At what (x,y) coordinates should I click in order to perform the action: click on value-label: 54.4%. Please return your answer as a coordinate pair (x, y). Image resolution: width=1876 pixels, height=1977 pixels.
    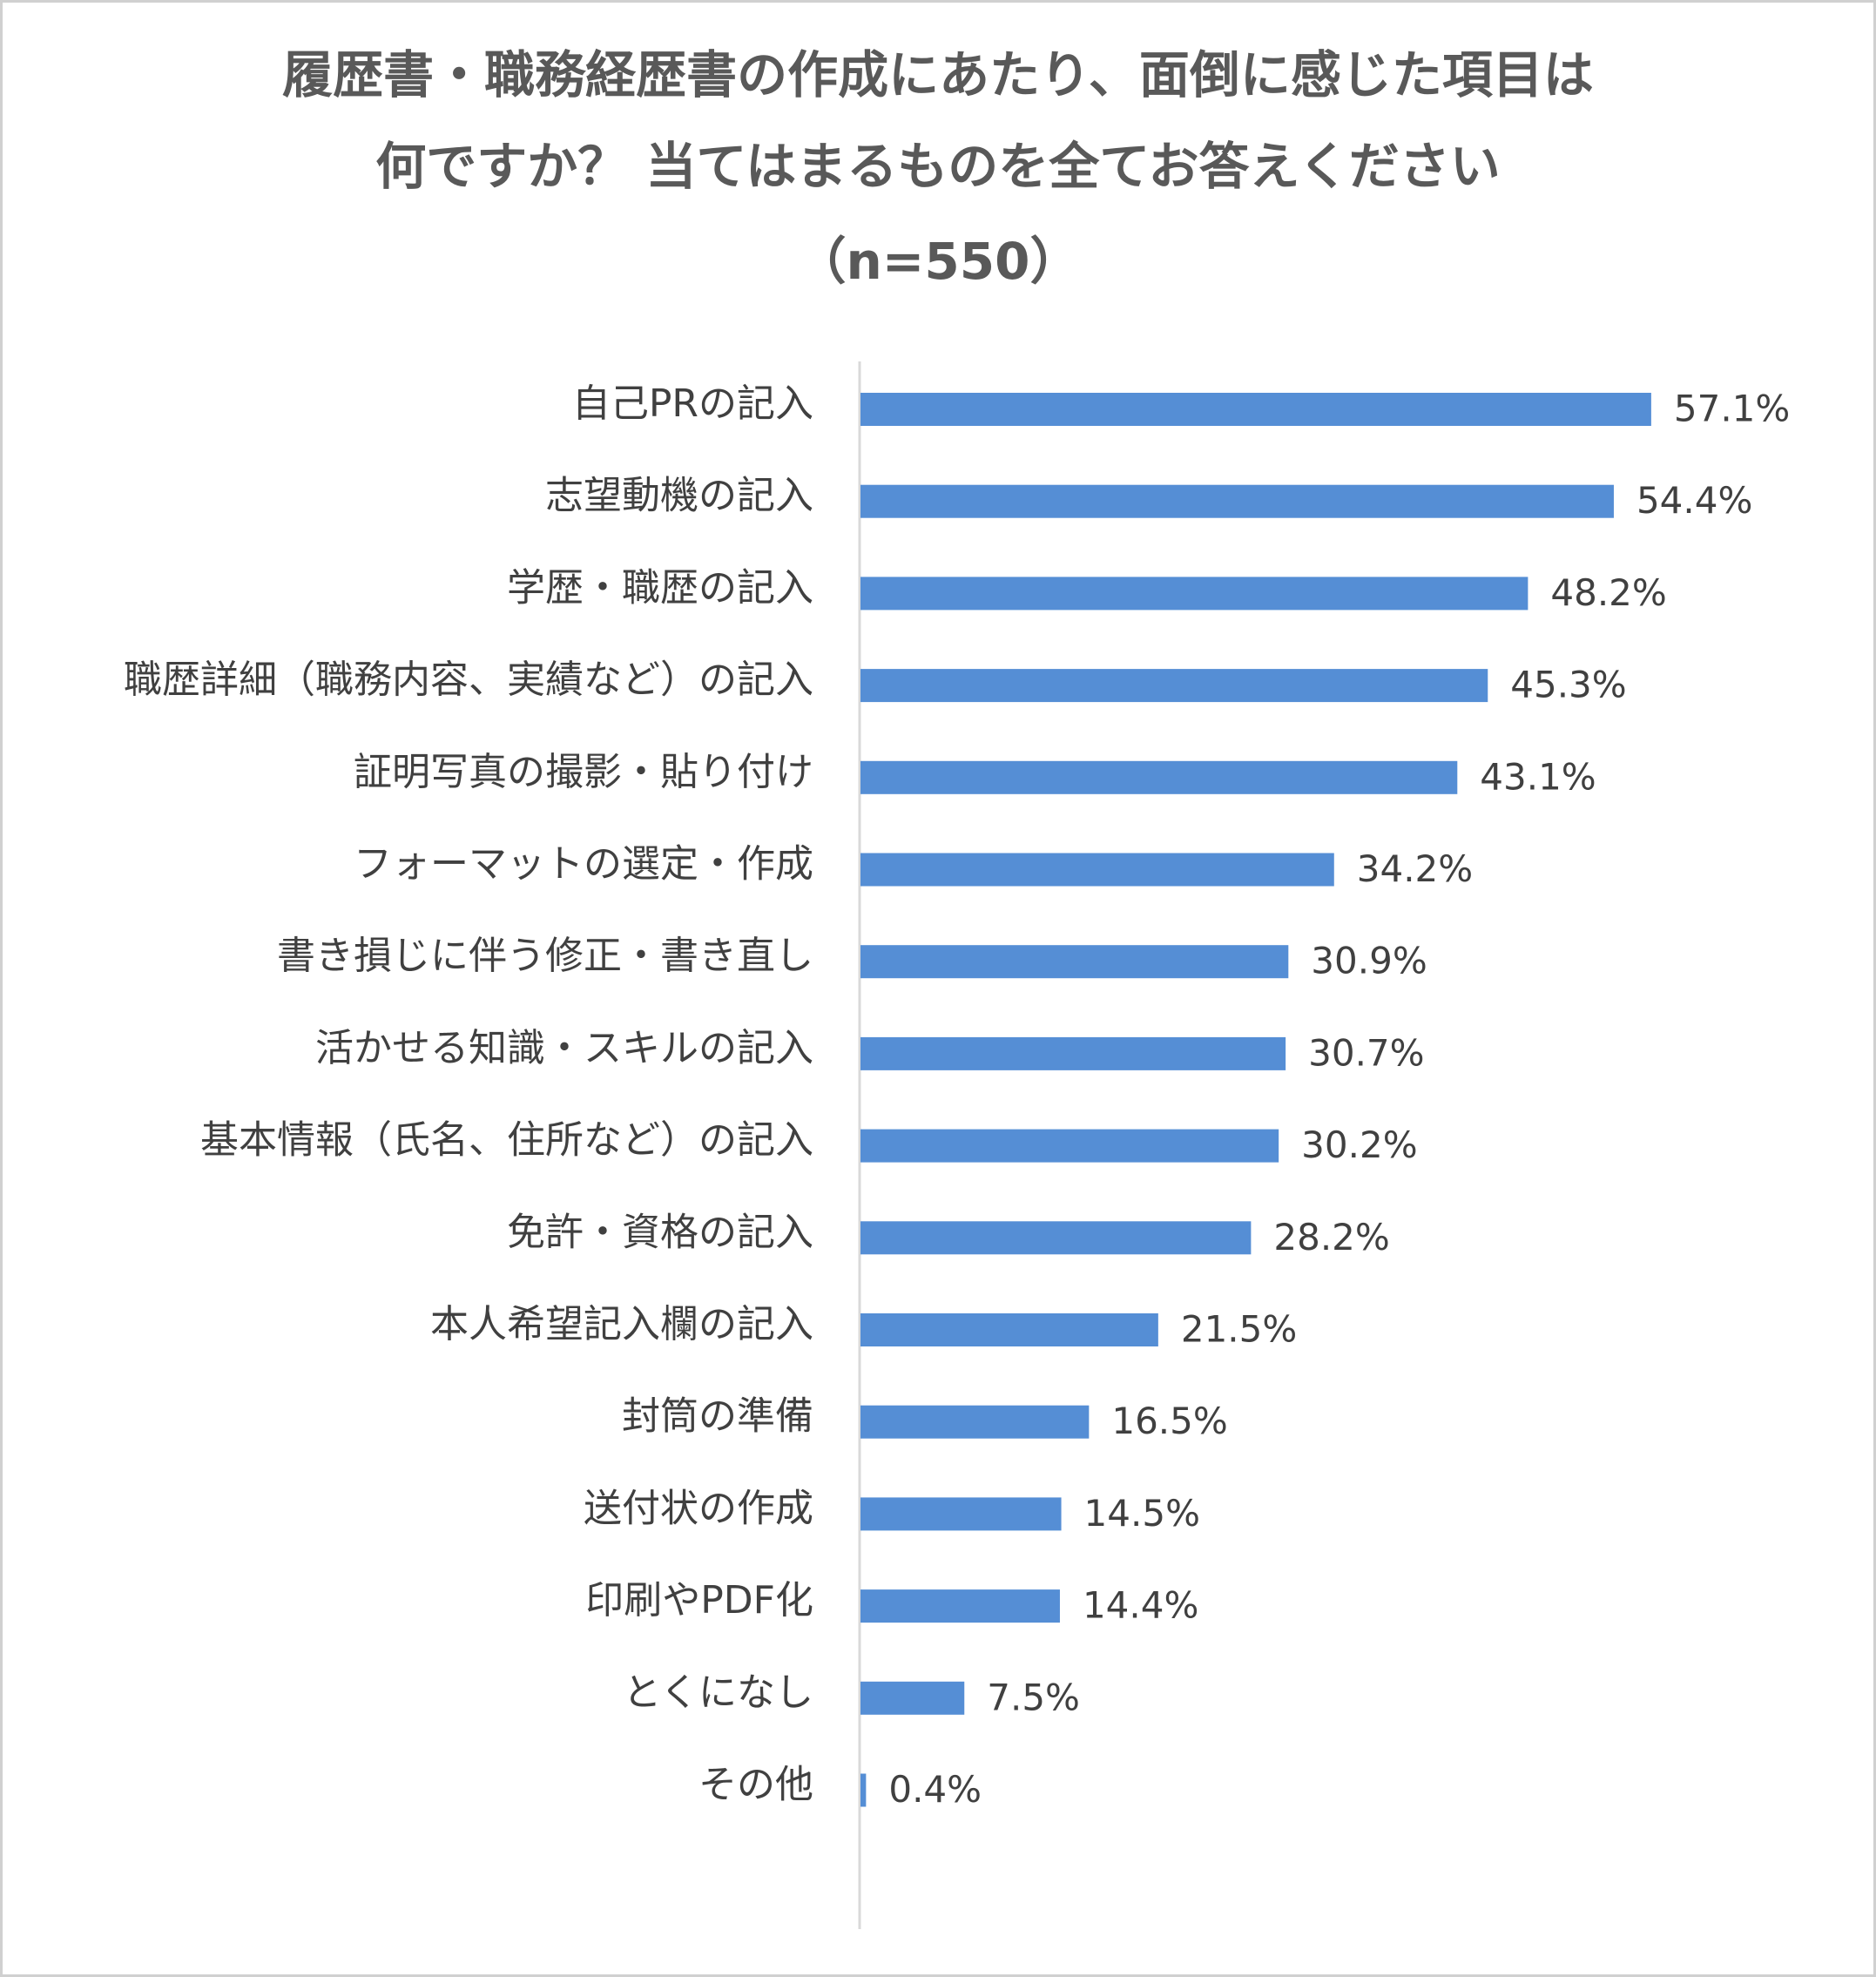
    Looking at the image, I should click on (1694, 500).